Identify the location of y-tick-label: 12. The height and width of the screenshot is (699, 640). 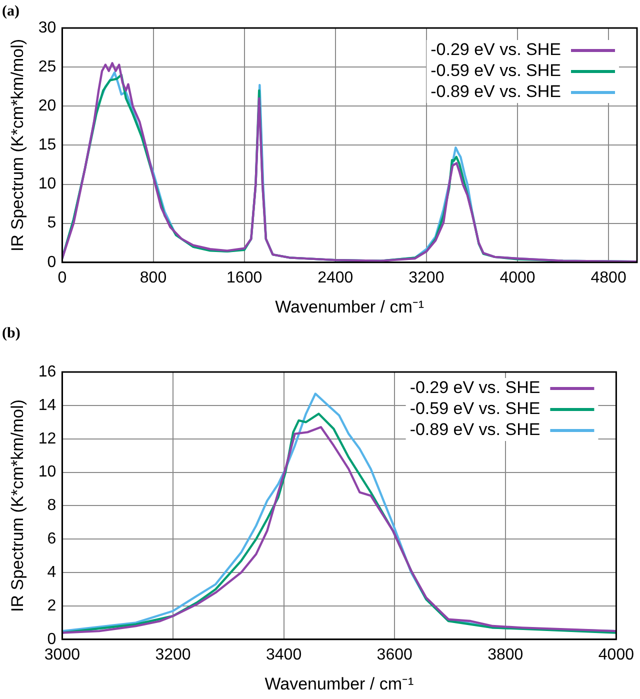
(47, 439).